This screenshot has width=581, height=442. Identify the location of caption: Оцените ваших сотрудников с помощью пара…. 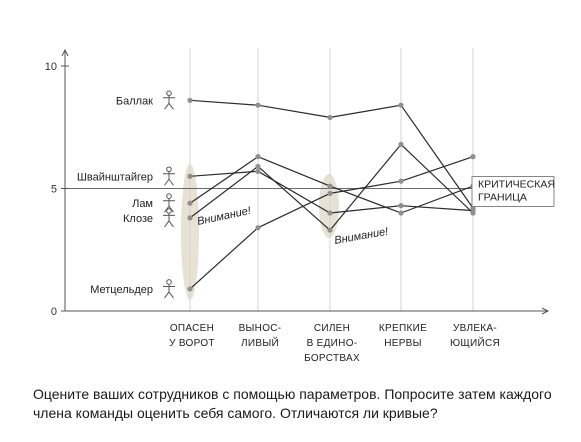
(292, 403).